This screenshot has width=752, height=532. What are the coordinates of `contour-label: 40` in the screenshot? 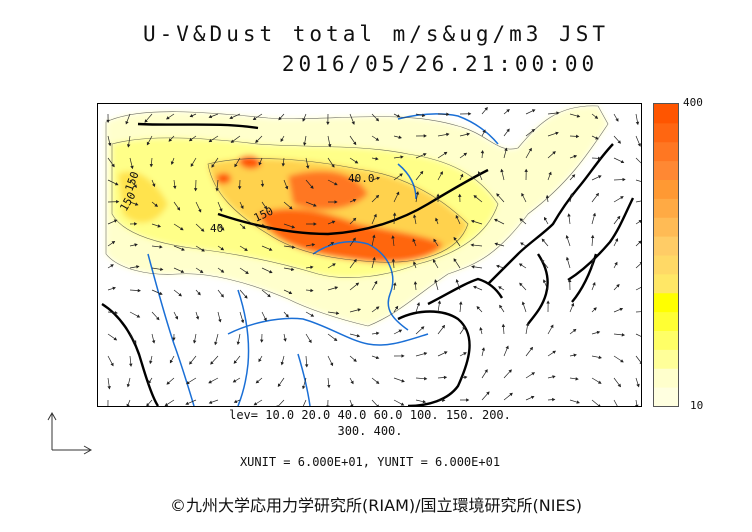 It's located at (216, 228).